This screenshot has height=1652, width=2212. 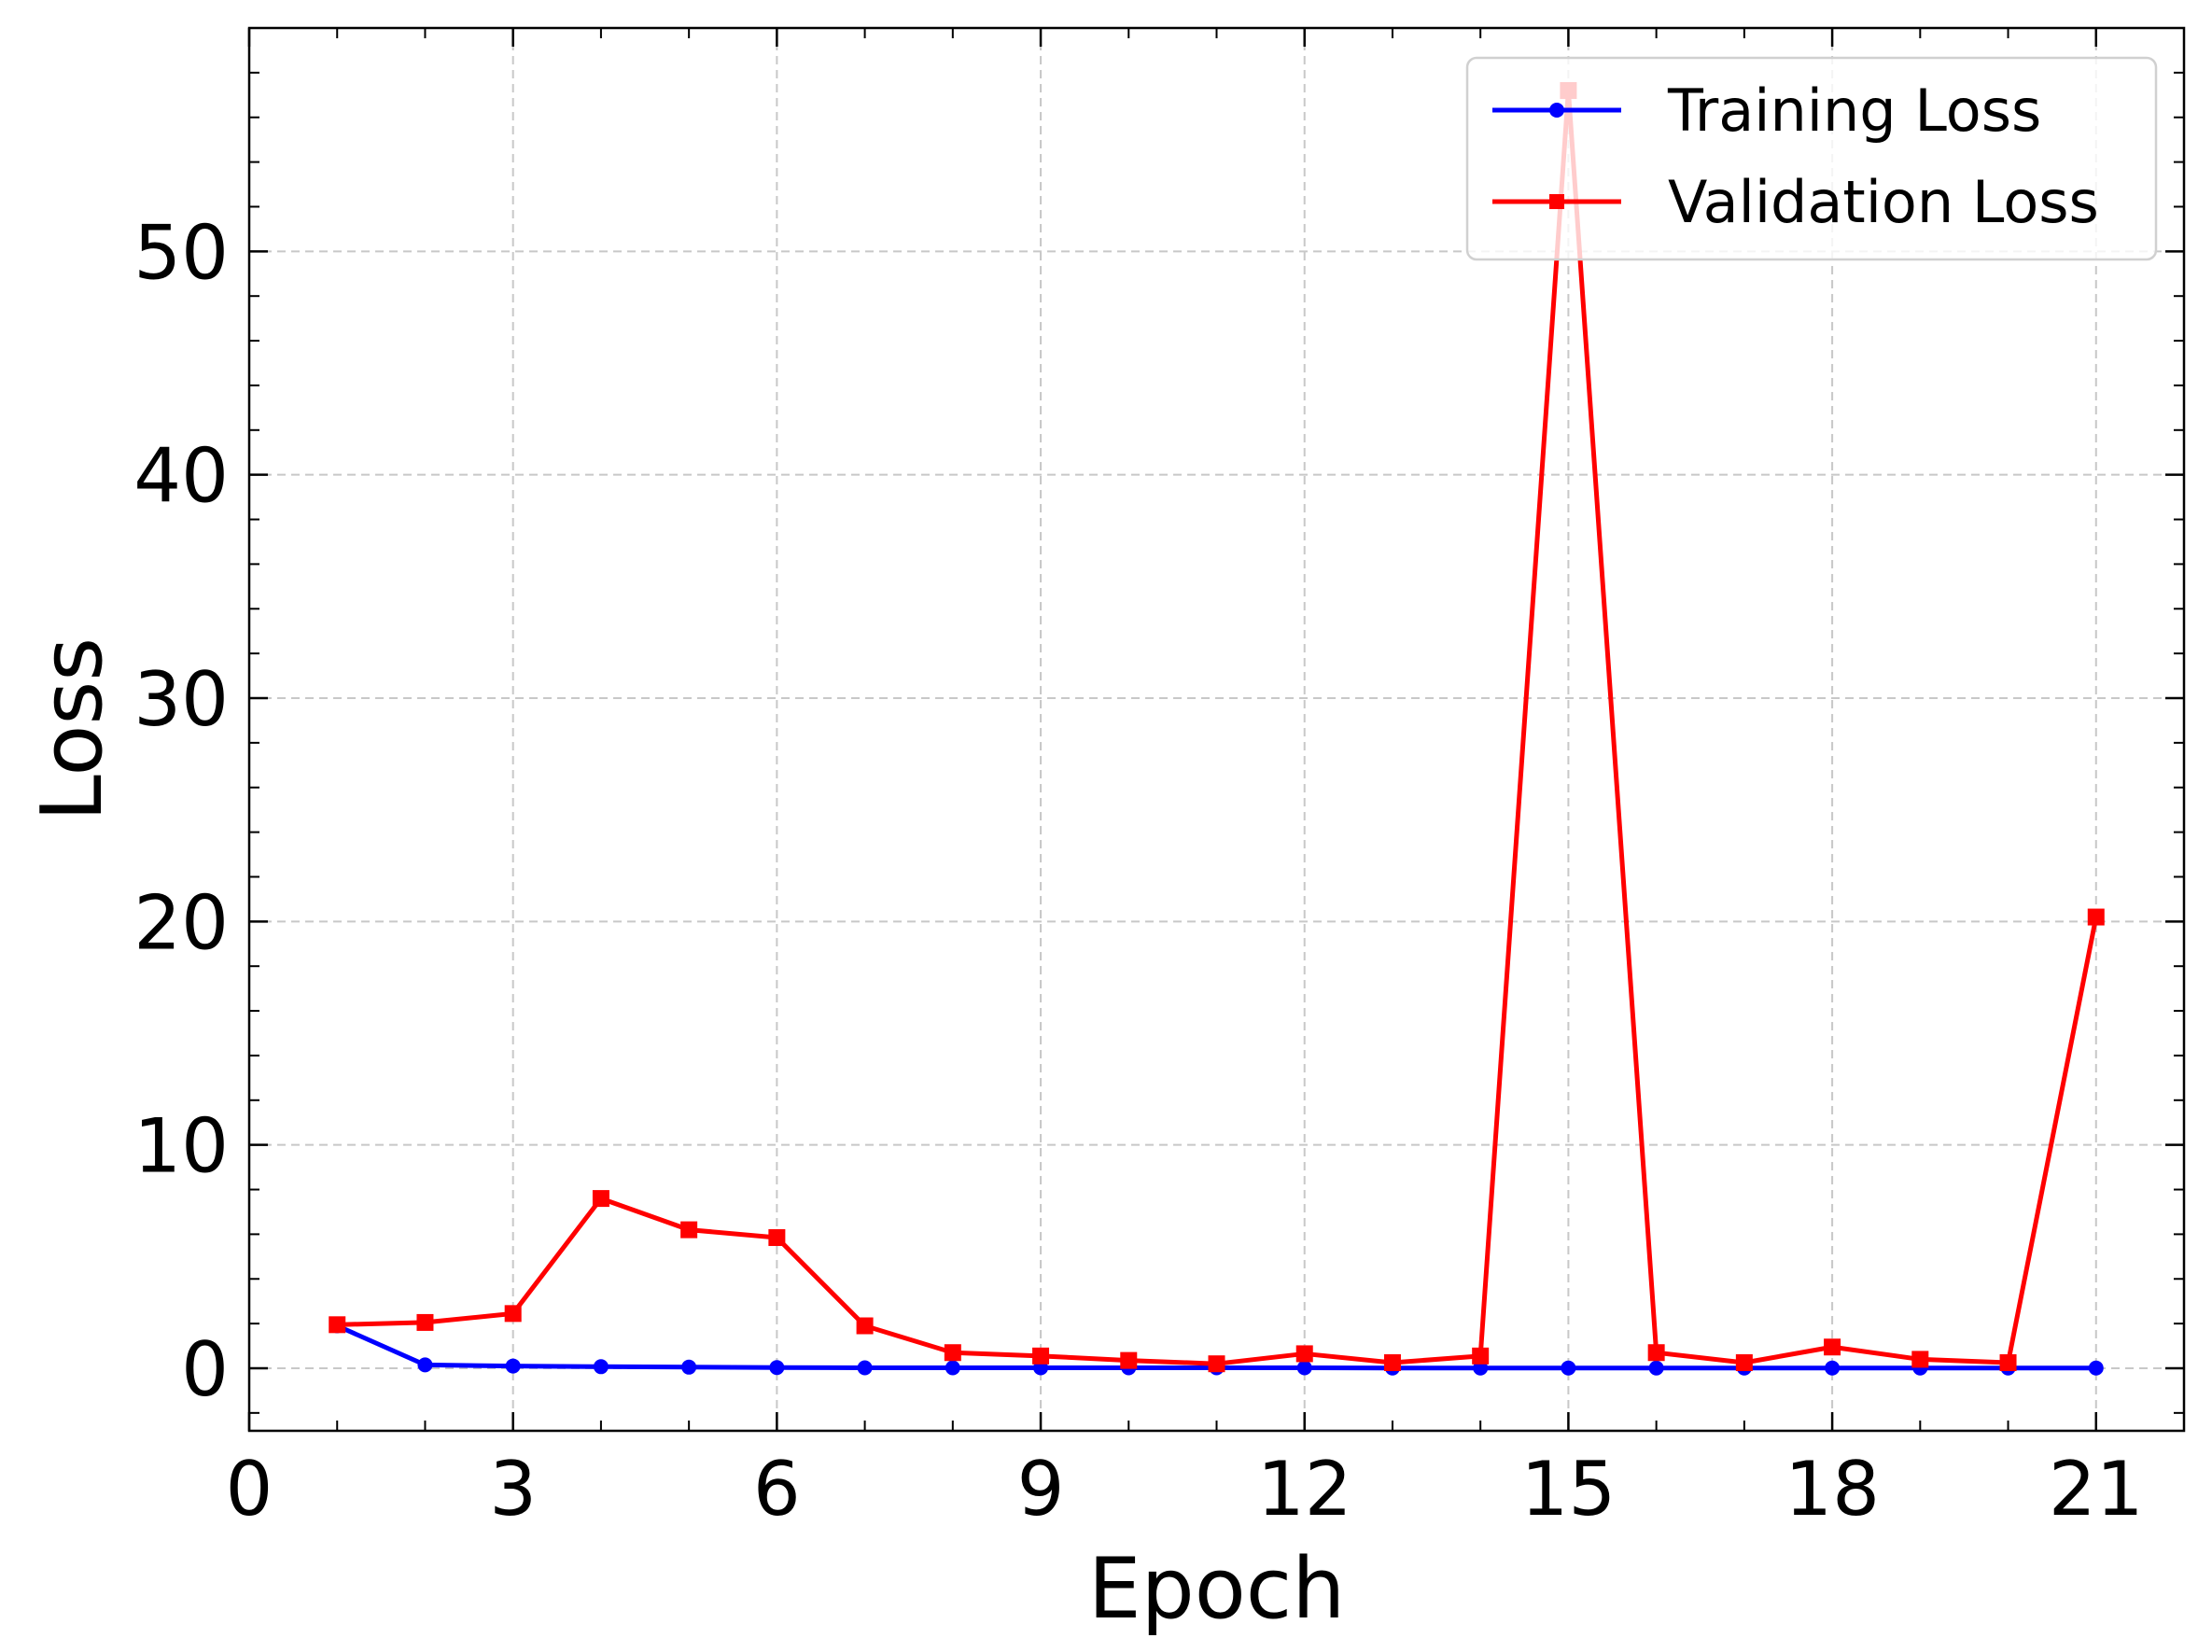 I want to click on legend-box, so click(x=1811, y=158).